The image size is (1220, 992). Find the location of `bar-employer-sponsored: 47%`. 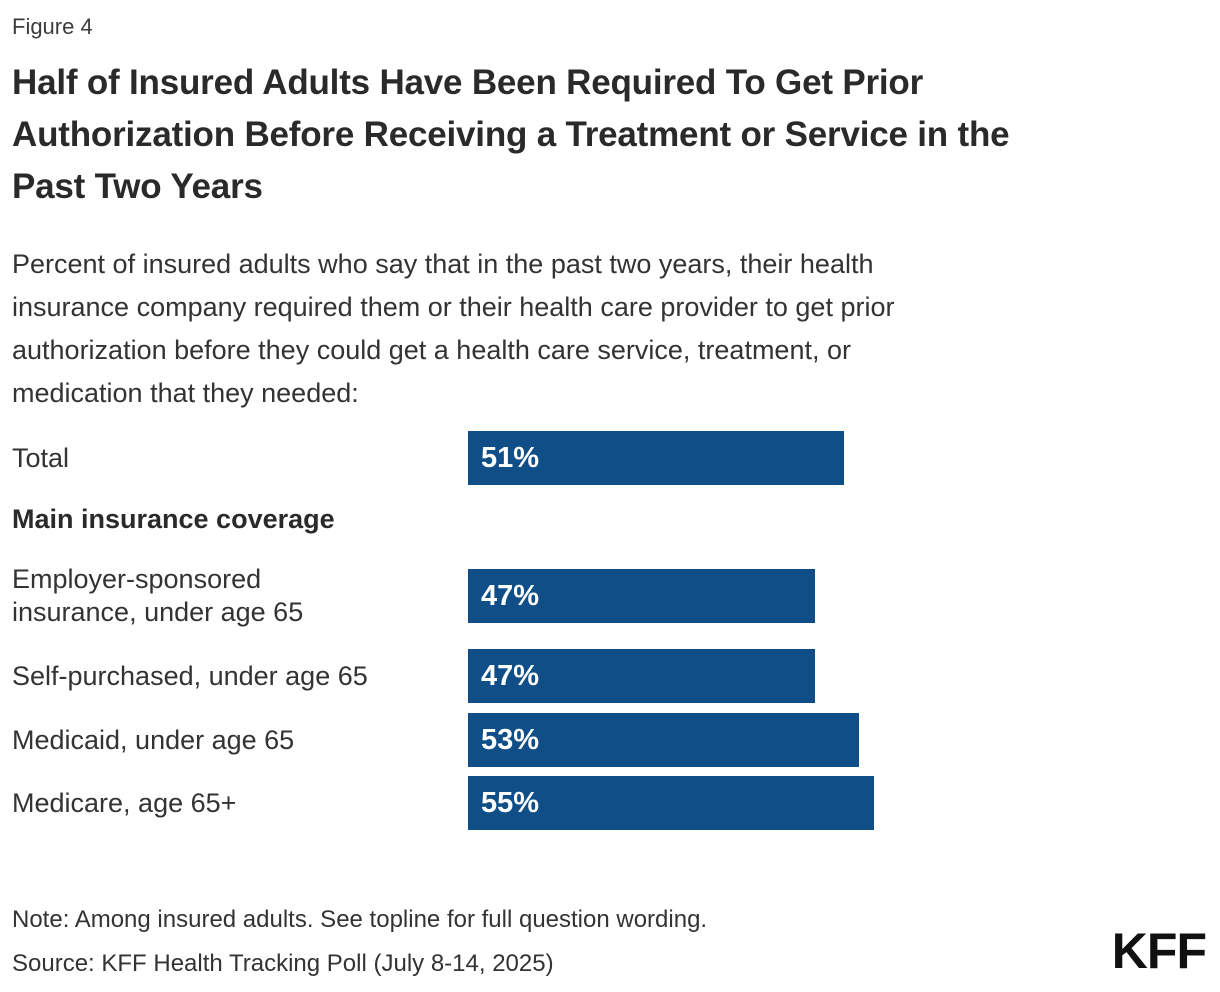

bar-employer-sponsored: 47% is located at coordinates (641, 596).